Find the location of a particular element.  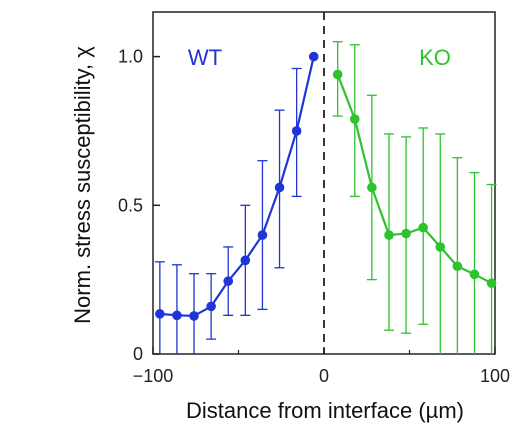

series-label: KO is located at coordinates (435, 57).